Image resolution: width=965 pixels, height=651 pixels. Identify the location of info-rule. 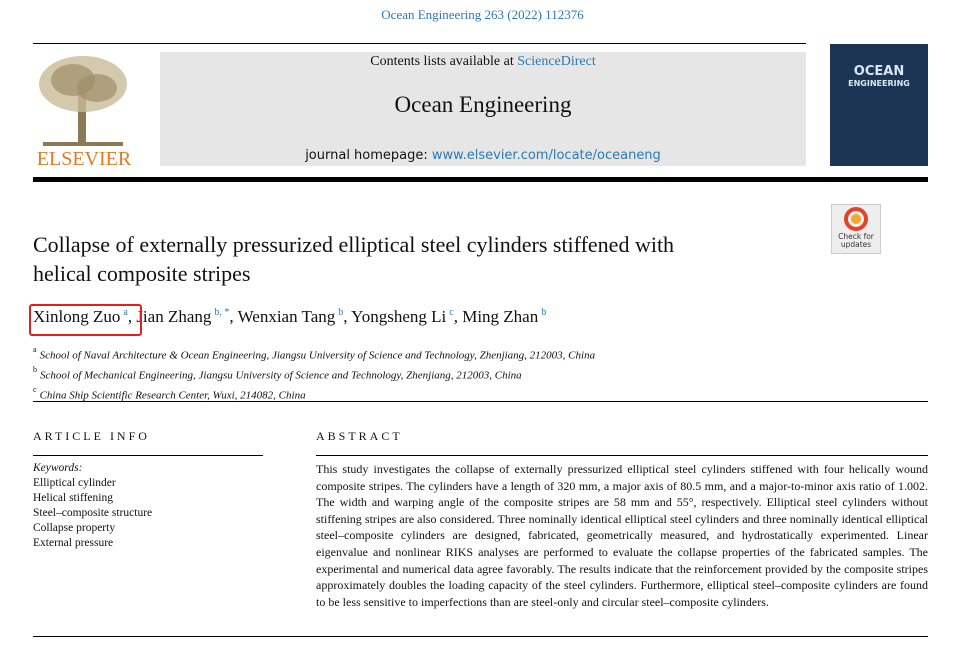
(148, 455).